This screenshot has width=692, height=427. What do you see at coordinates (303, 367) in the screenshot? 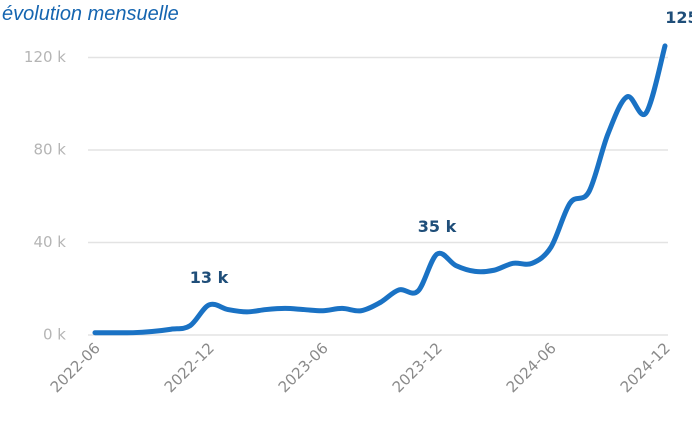
I see `x-tick-label: 2023-06` at bounding box center [303, 367].